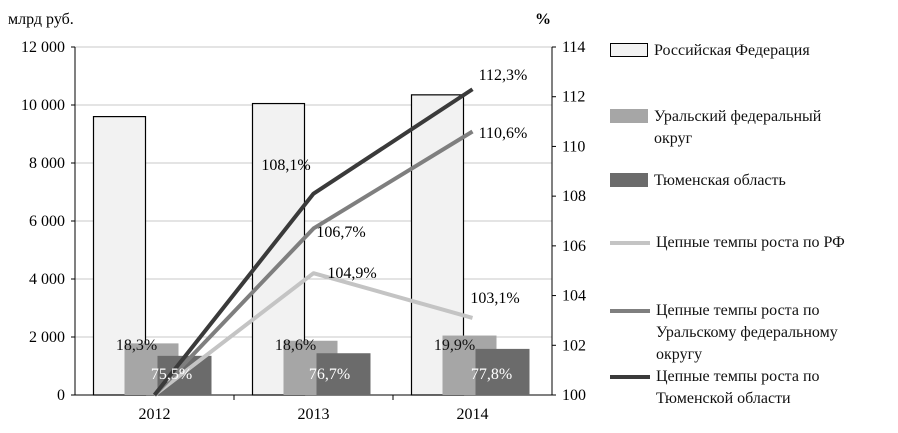  I want to click on y-right-tick-label: 108, so click(574, 196).